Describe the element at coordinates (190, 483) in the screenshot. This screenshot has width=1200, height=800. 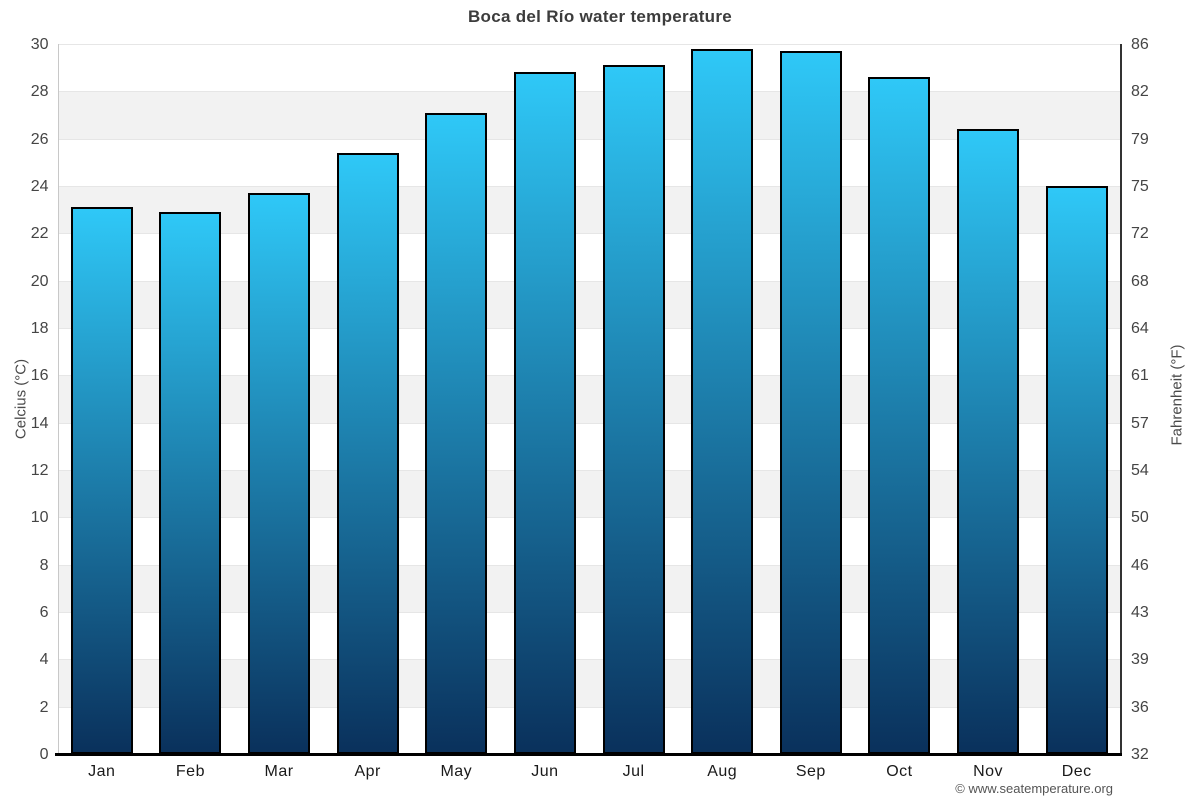
I see `bar-feb` at that location.